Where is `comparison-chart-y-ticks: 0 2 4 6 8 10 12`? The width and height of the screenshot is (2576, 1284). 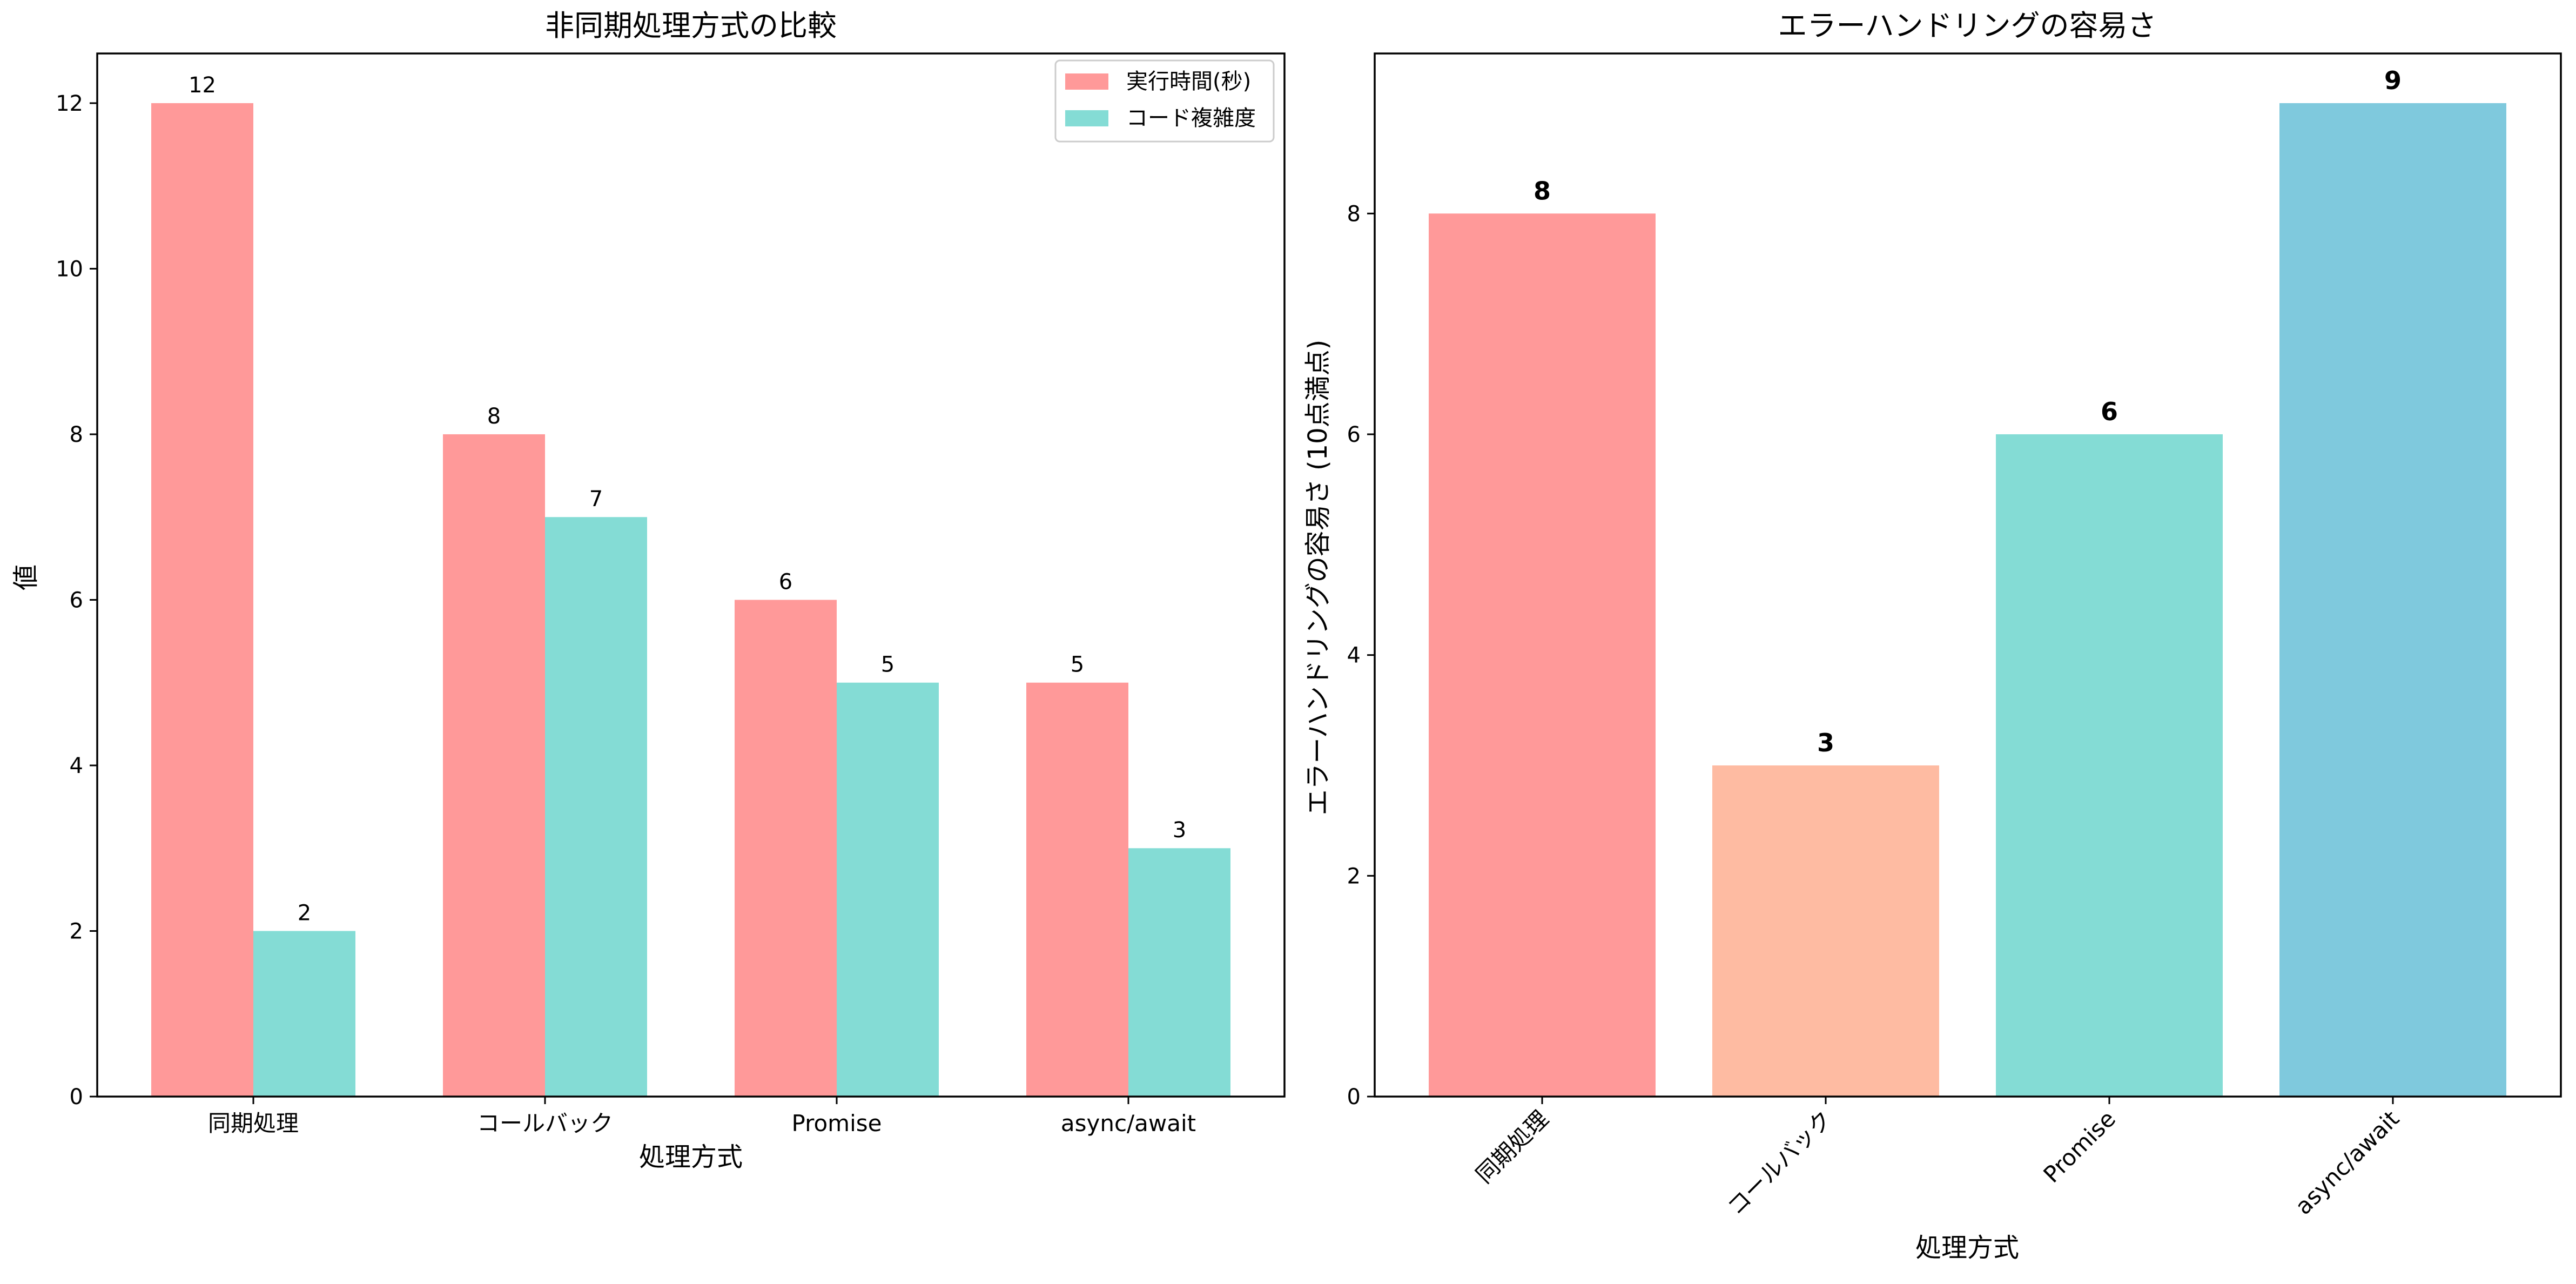 comparison-chart-y-ticks: 0 2 4 6 8 10 12 is located at coordinates (76, 600).